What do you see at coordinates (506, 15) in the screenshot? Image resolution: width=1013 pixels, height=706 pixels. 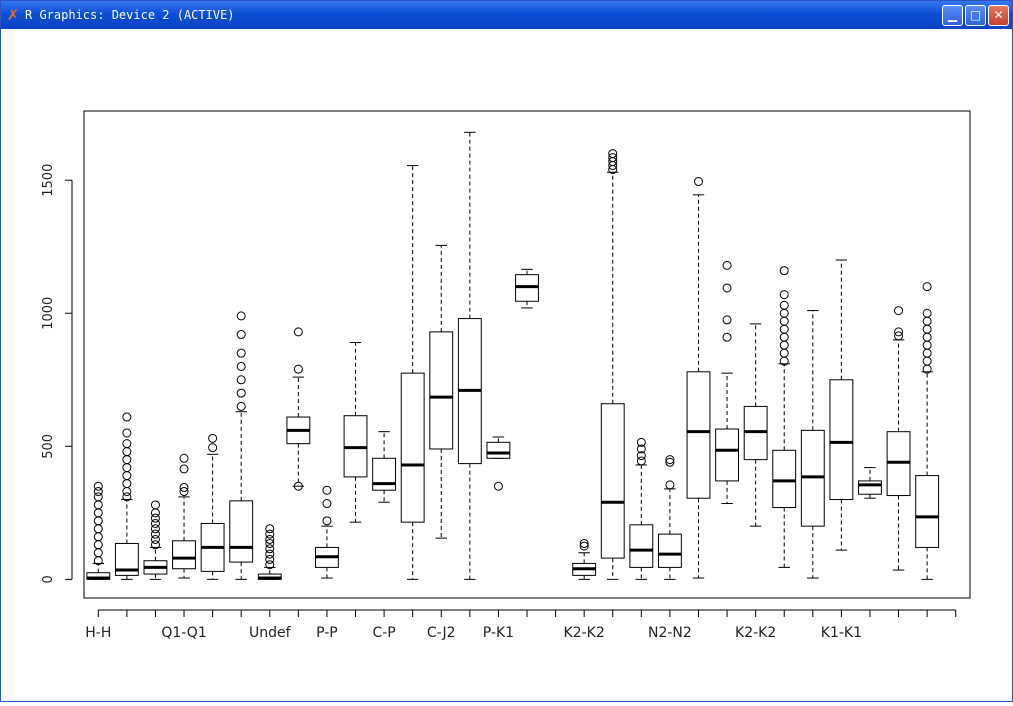 I see `title-bar: ✗ R Graphics: Device 2 (ACTIVE) ▁ □ ✕` at bounding box center [506, 15].